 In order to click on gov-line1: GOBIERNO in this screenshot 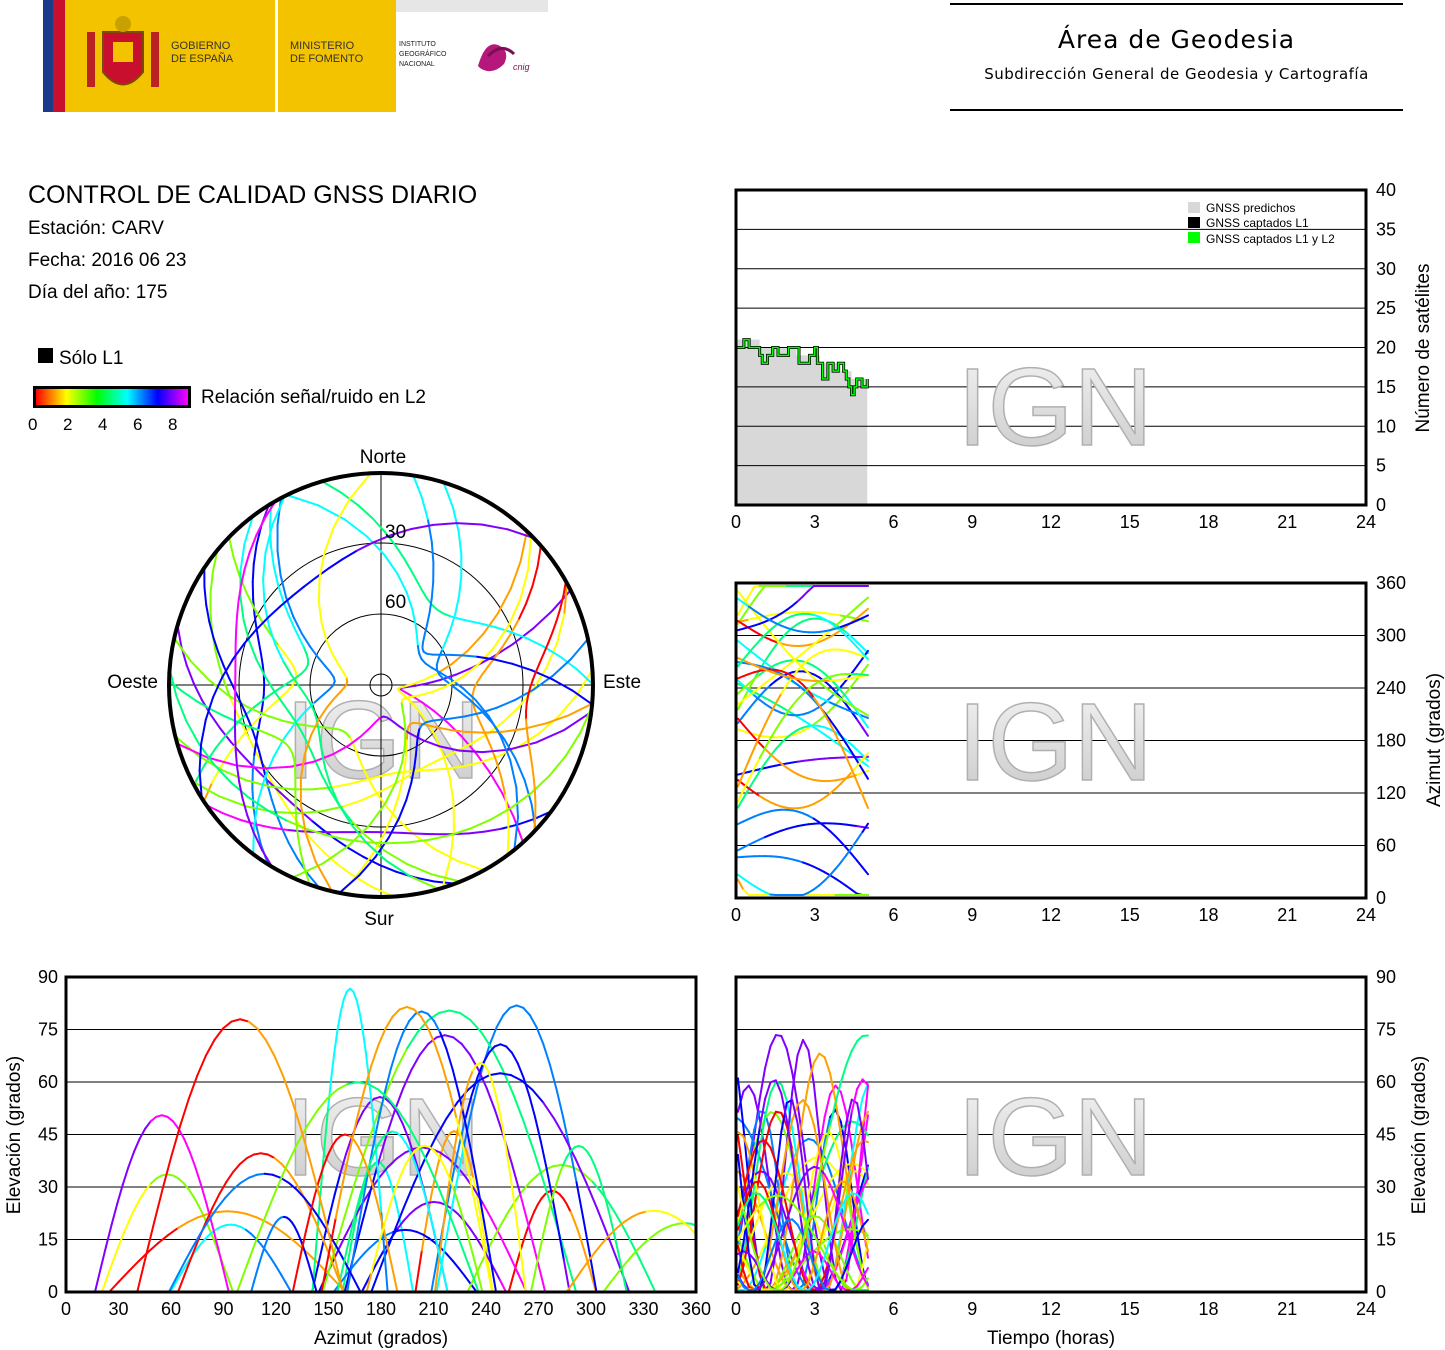, I will do `click(201, 46)`.